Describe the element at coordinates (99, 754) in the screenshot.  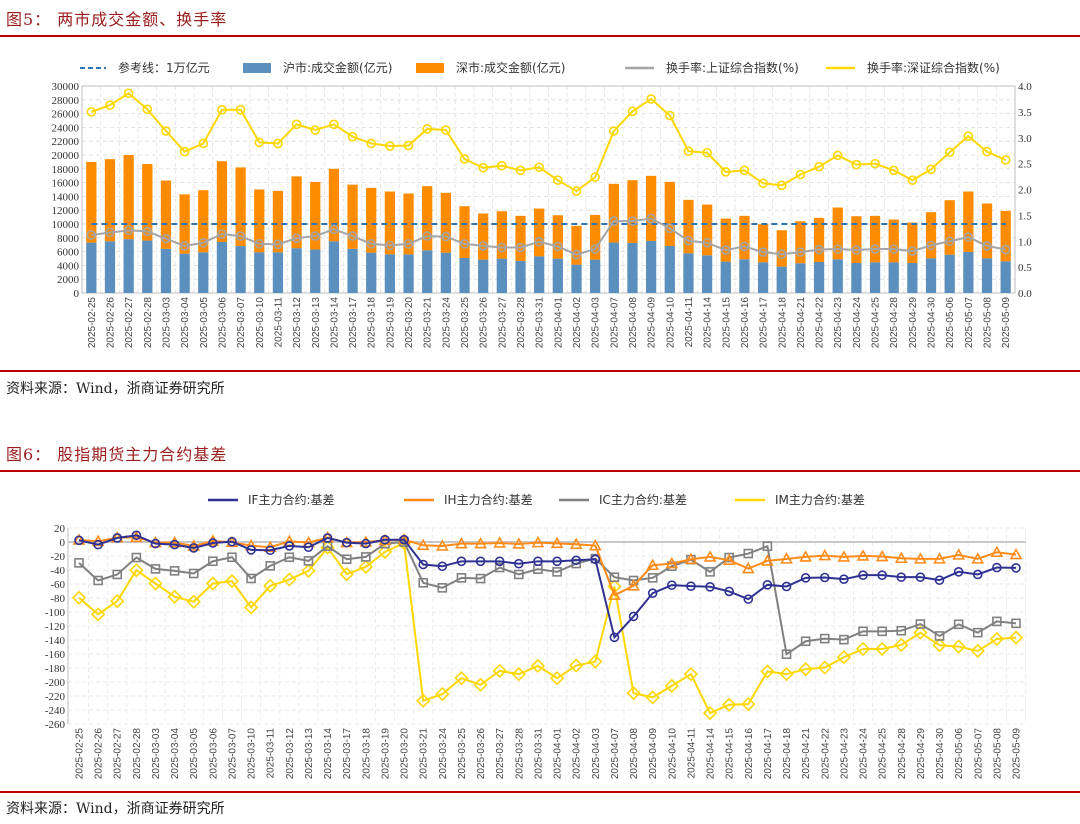
I see `x-tick: 2025-02-26` at that location.